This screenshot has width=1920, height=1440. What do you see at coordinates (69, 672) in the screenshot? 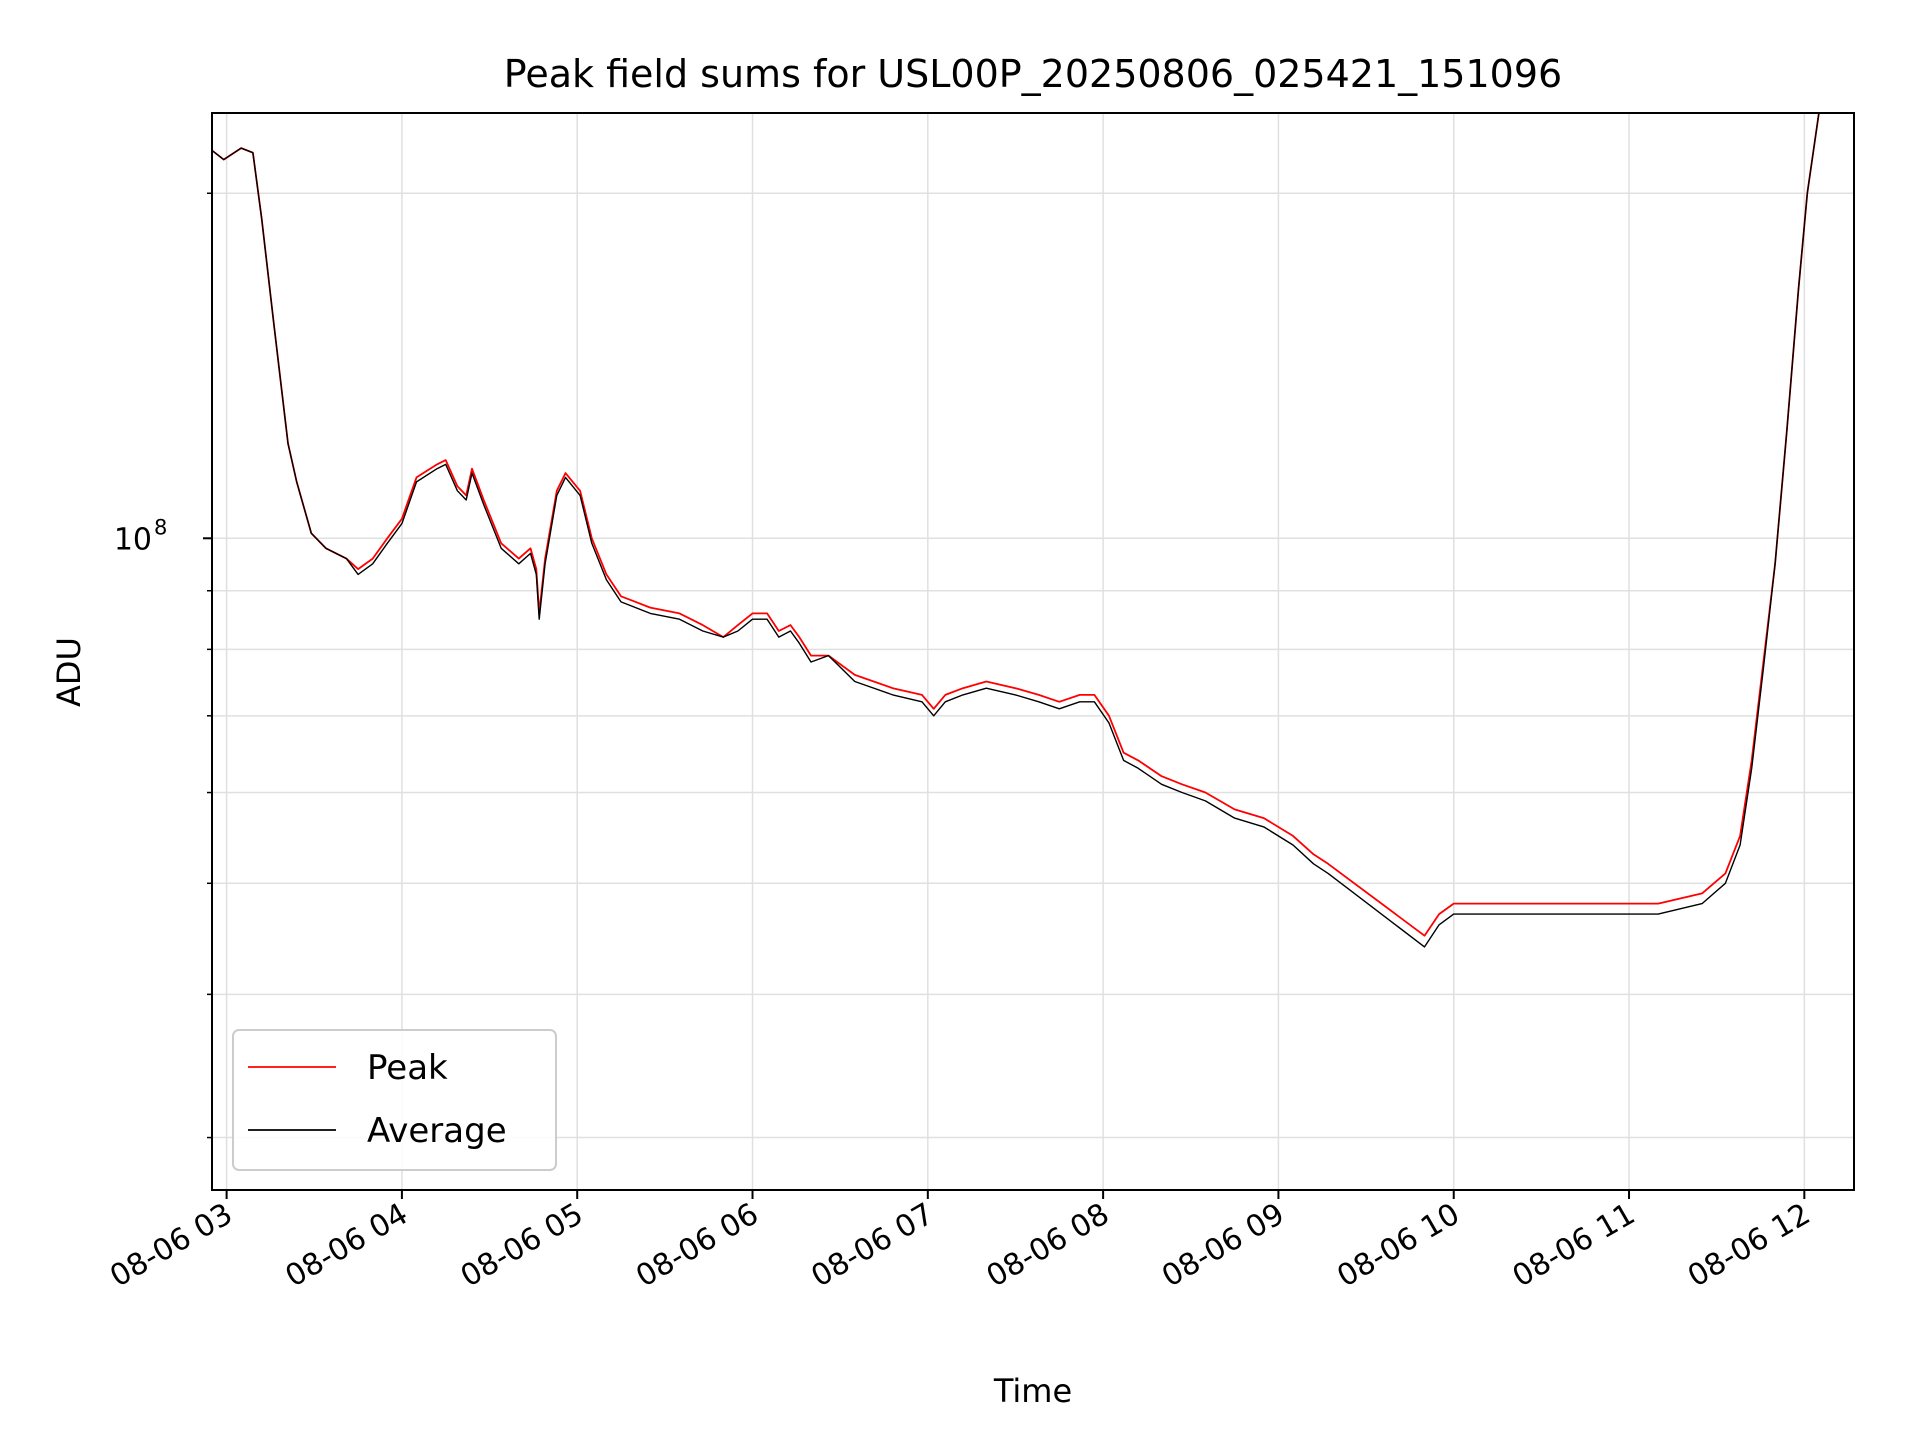
I see `y-axis-title: ADU` at bounding box center [69, 672].